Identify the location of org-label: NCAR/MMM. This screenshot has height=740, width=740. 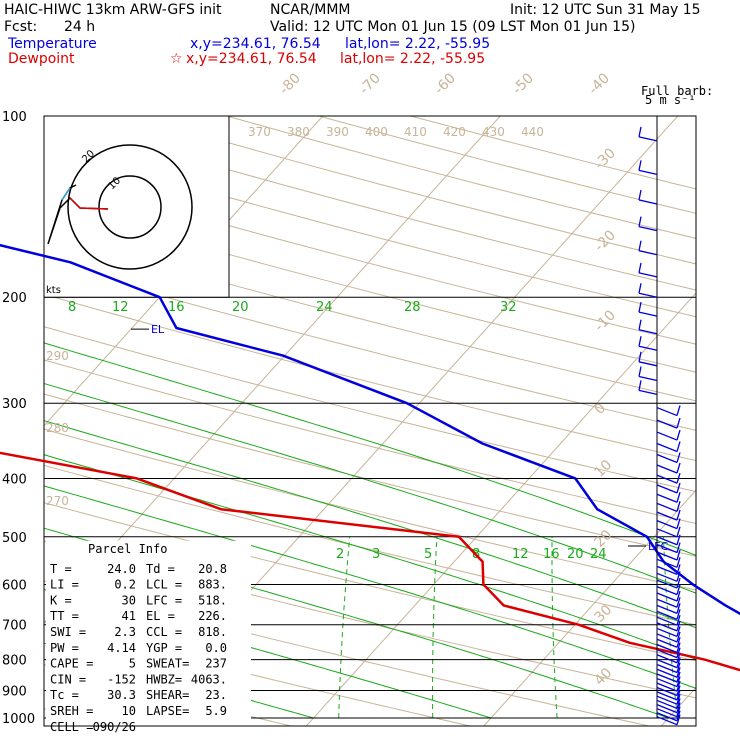
(310, 10).